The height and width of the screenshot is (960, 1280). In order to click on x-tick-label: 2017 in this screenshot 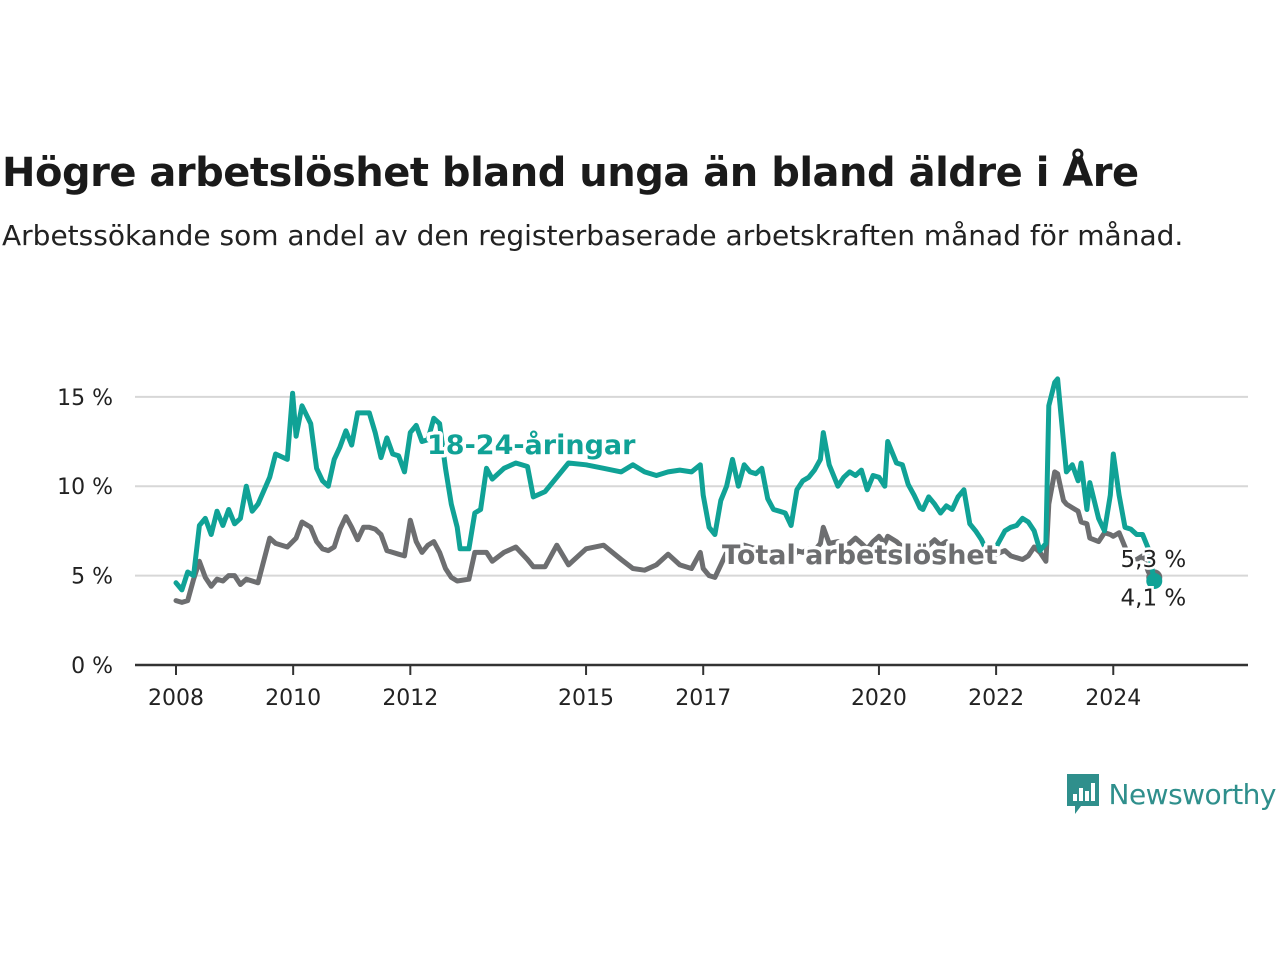, I will do `click(703, 698)`.